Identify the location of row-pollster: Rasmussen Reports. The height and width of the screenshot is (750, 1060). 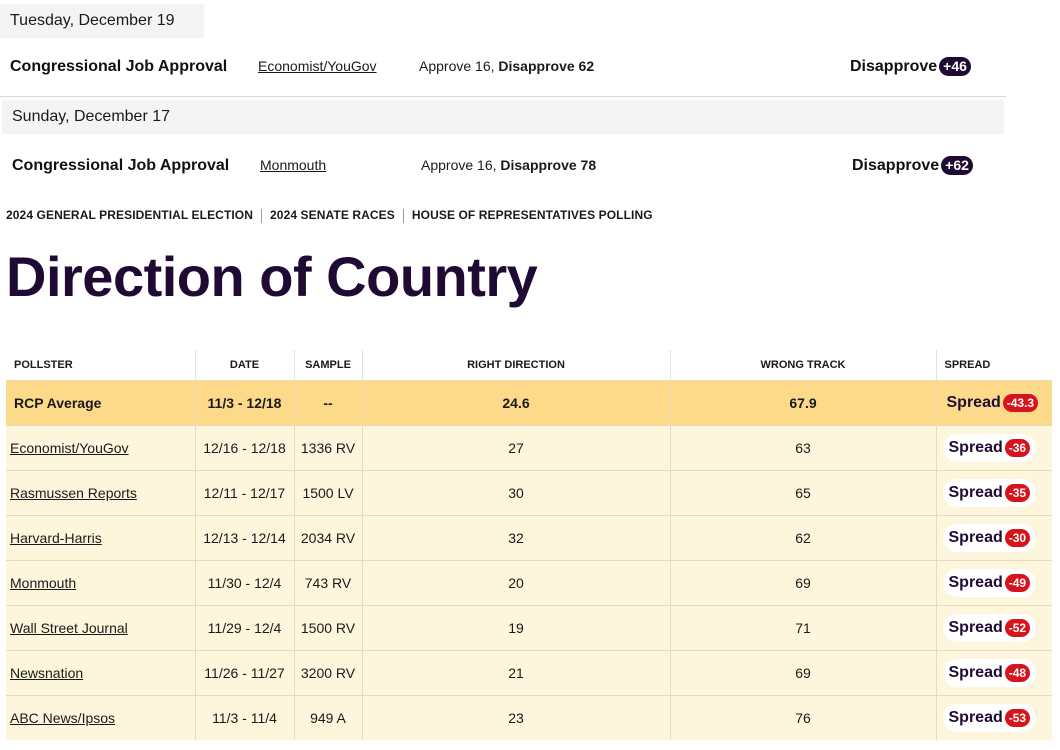
(100, 493).